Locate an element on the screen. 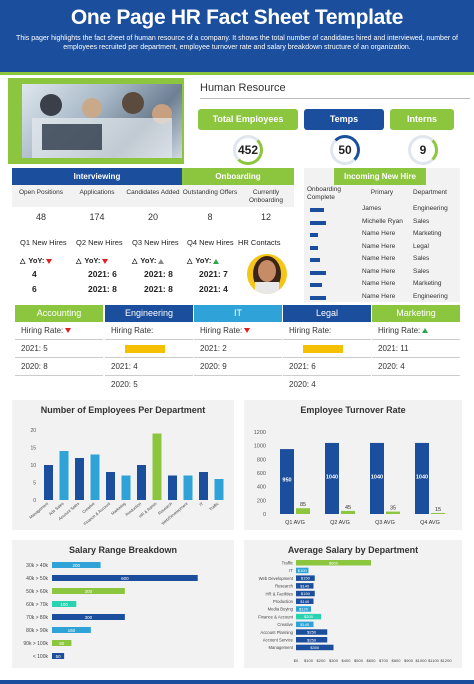  quarter-label: Q1 New Hires is located at coordinates (43, 242).